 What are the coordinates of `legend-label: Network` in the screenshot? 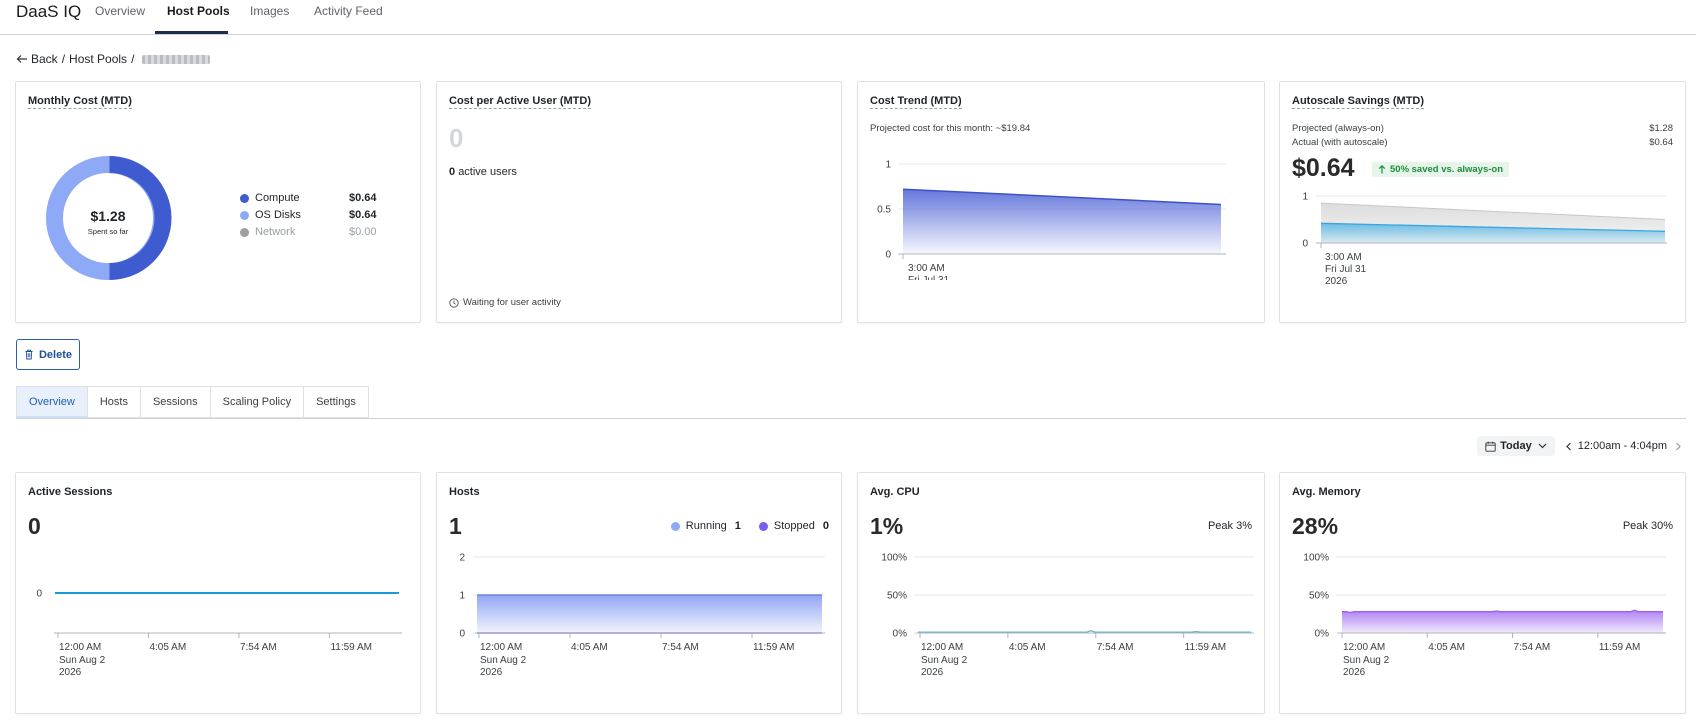 It's located at (275, 232).